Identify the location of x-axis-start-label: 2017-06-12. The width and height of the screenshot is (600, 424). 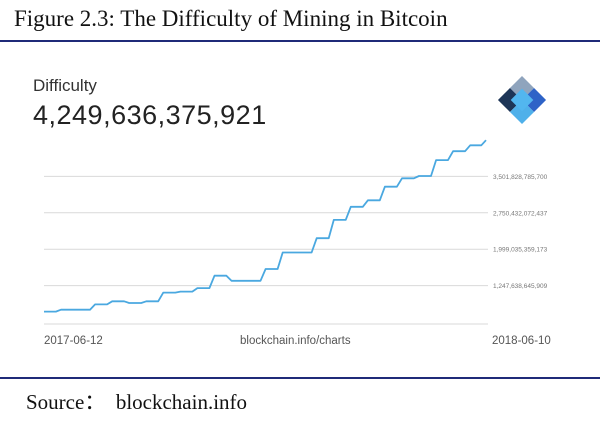
(73, 341).